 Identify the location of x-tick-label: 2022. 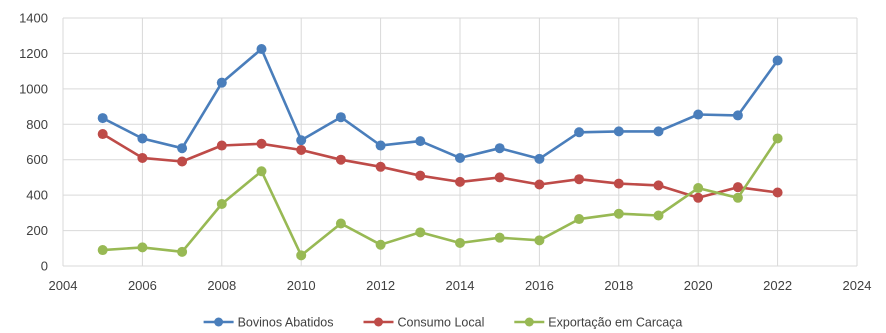
(777, 285).